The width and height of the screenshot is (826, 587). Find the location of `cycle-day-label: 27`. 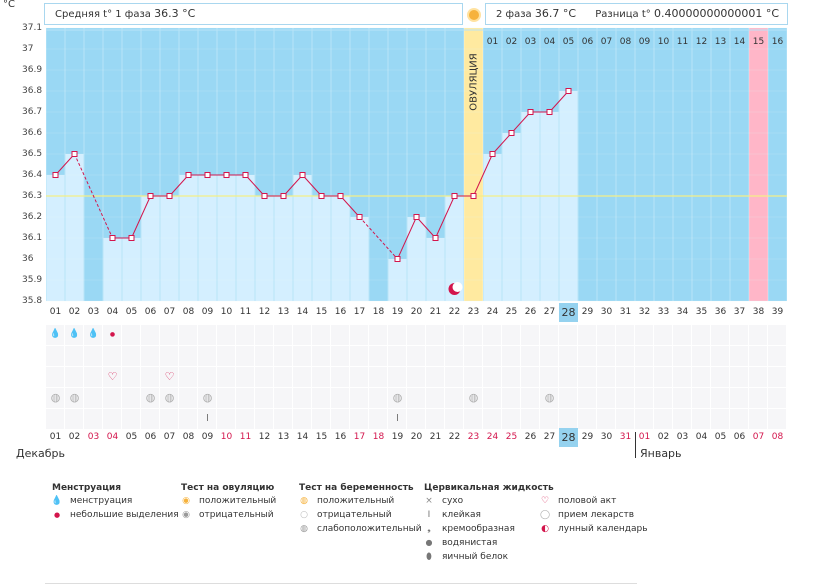

cycle-day-label: 27 is located at coordinates (549, 312).